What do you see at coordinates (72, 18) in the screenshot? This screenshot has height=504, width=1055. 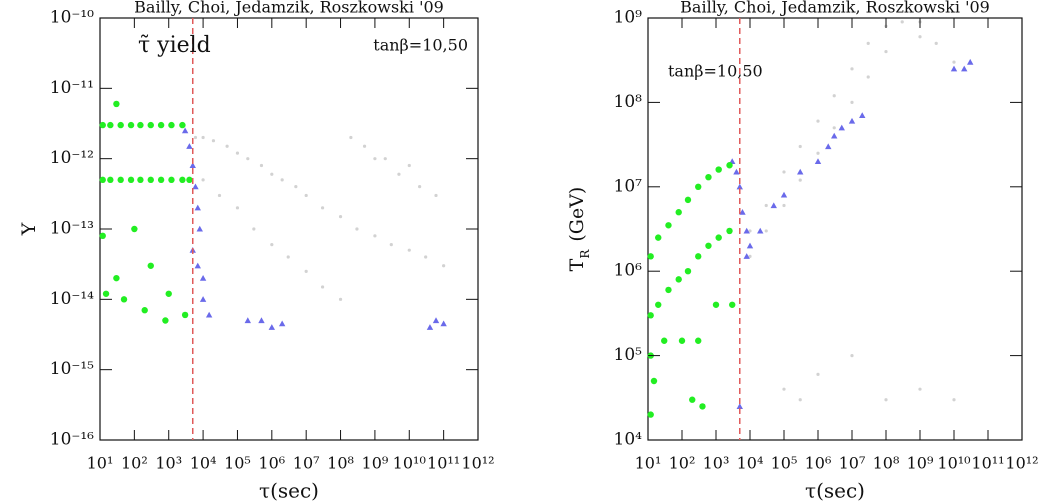 I see `y-tick-label: 10⁻¹⁰` at bounding box center [72, 18].